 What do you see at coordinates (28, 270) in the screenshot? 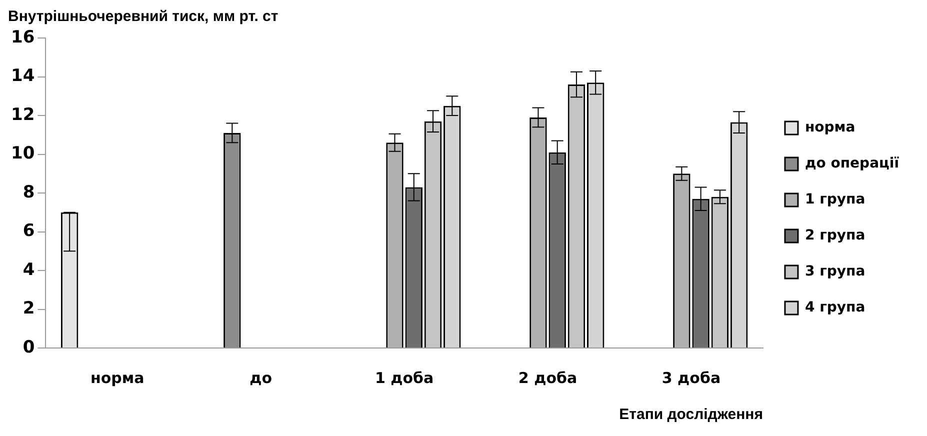
I see `y-tick-label: 4` at bounding box center [28, 270].